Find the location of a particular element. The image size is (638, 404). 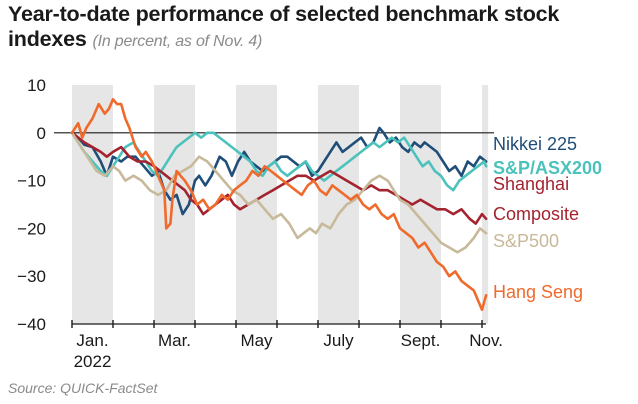

y-tick-label: −40 is located at coordinates (31, 324).